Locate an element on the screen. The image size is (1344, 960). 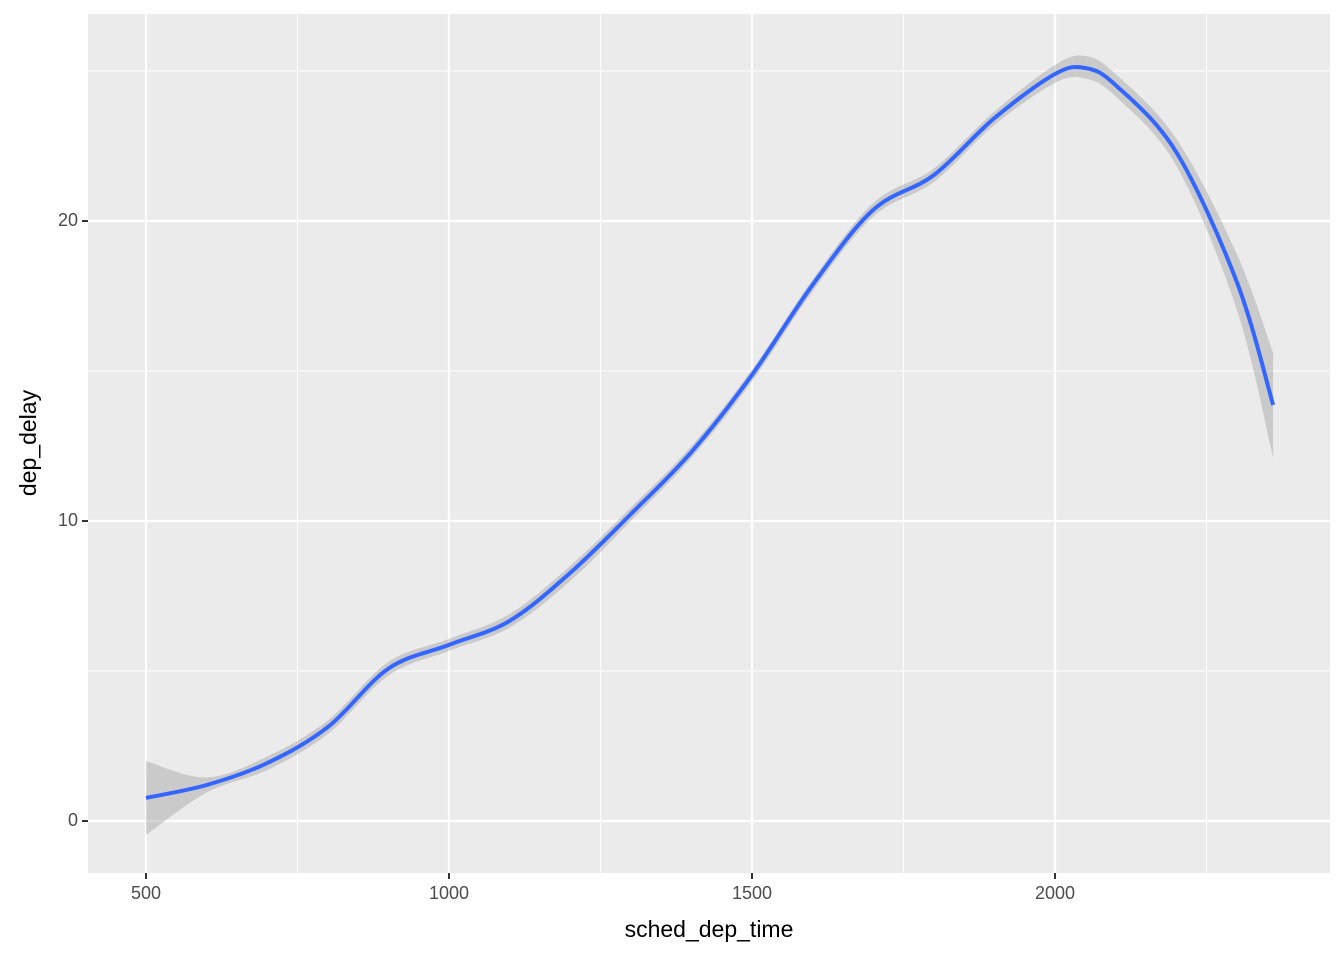
y-axis-title: dep_delay is located at coordinates (28, 442).